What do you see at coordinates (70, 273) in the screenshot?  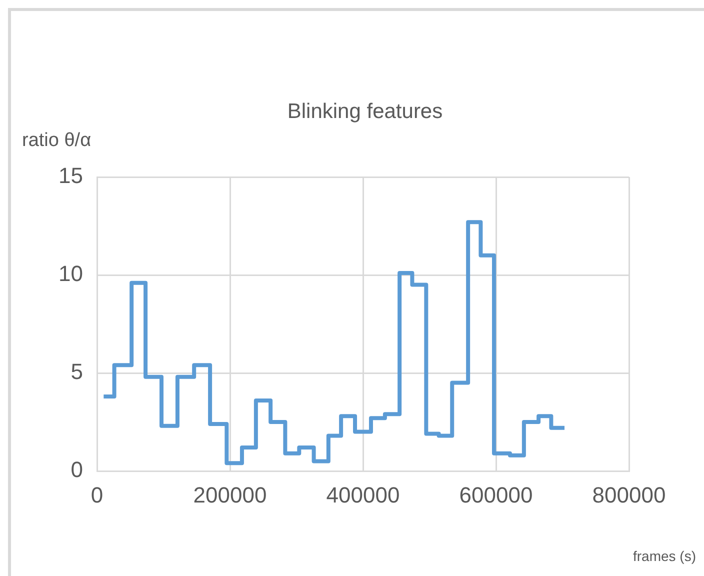 I see `y-tick-label: 10` at bounding box center [70, 273].